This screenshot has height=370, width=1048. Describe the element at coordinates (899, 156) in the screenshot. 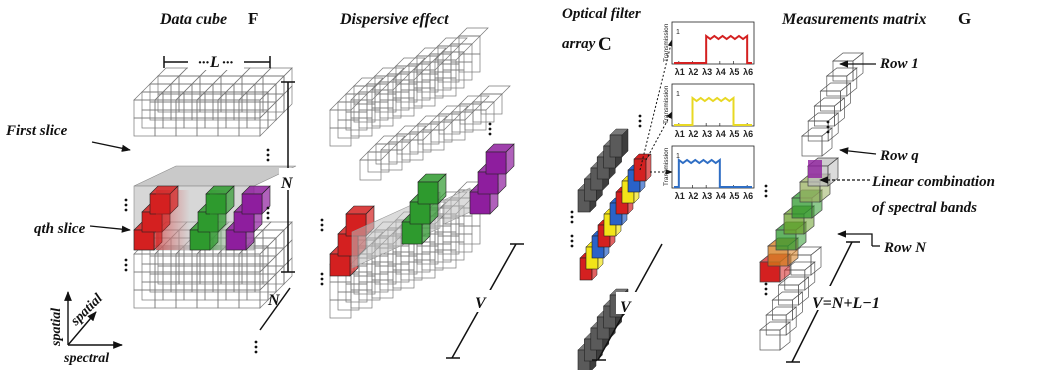

I see `rowq-label: Row q` at that location.